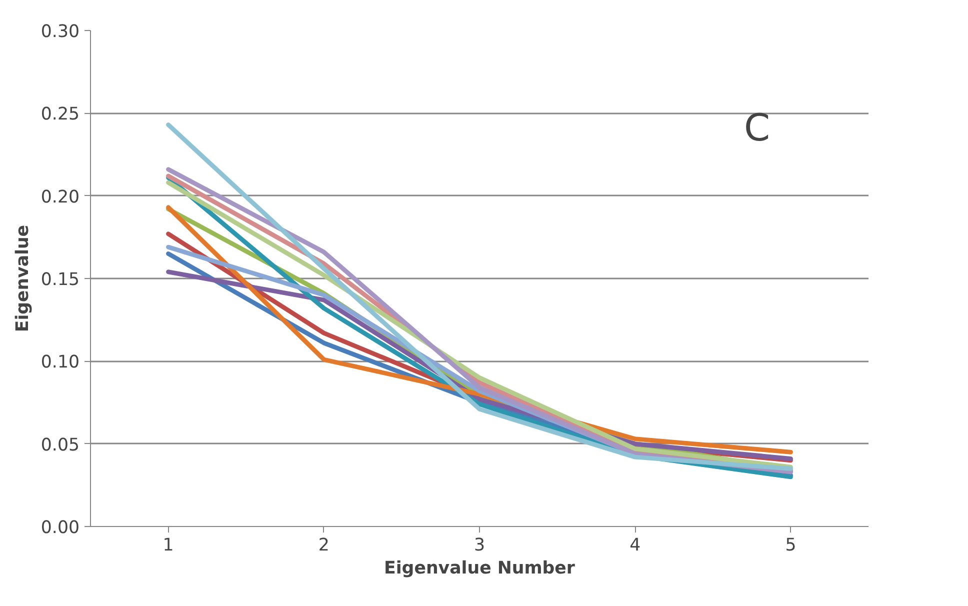  Describe the element at coordinates (480, 546) in the screenshot. I see `x-tick-label: 3` at that location.